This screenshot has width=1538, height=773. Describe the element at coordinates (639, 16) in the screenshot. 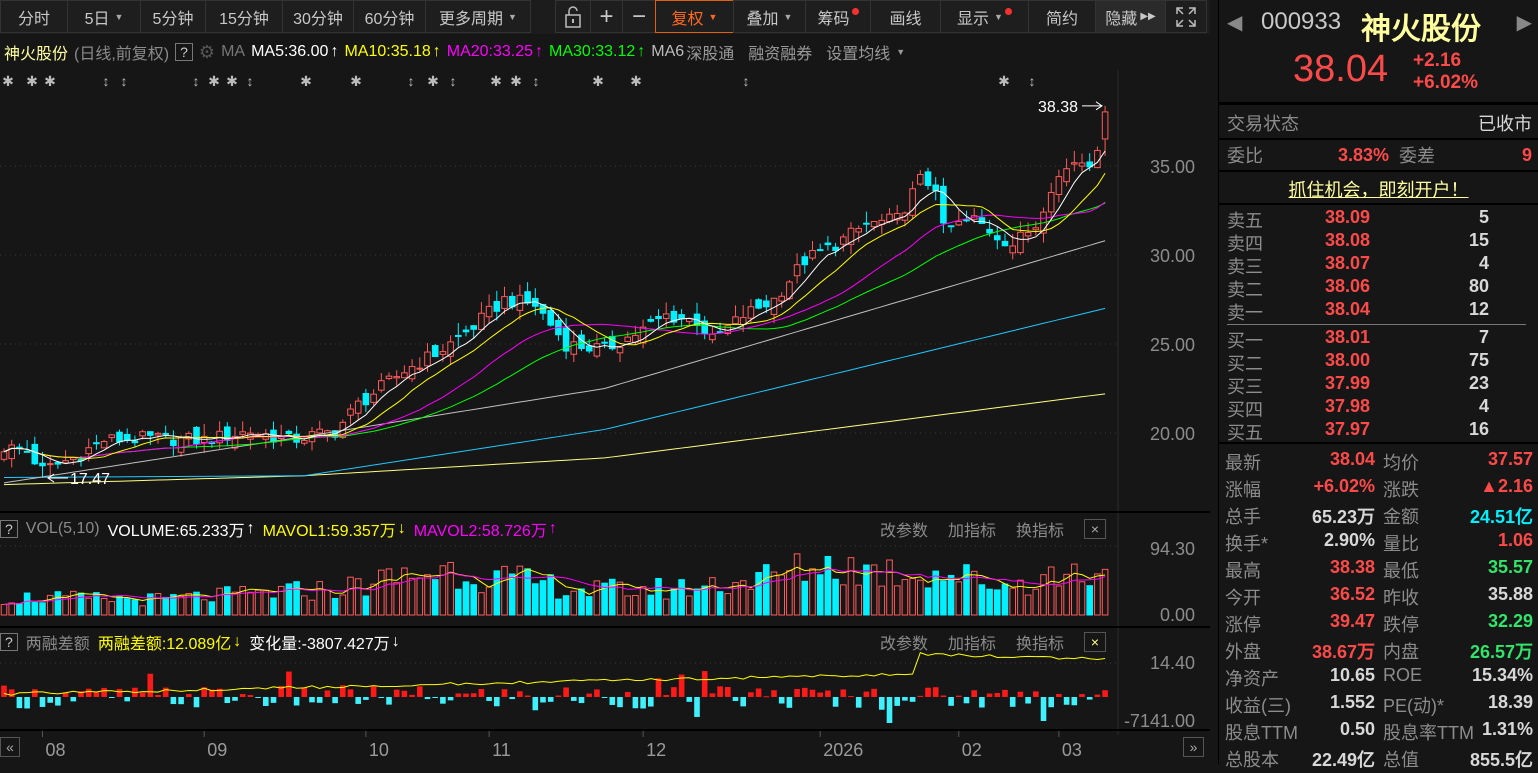

I see `zoom-out-button: −` at that location.